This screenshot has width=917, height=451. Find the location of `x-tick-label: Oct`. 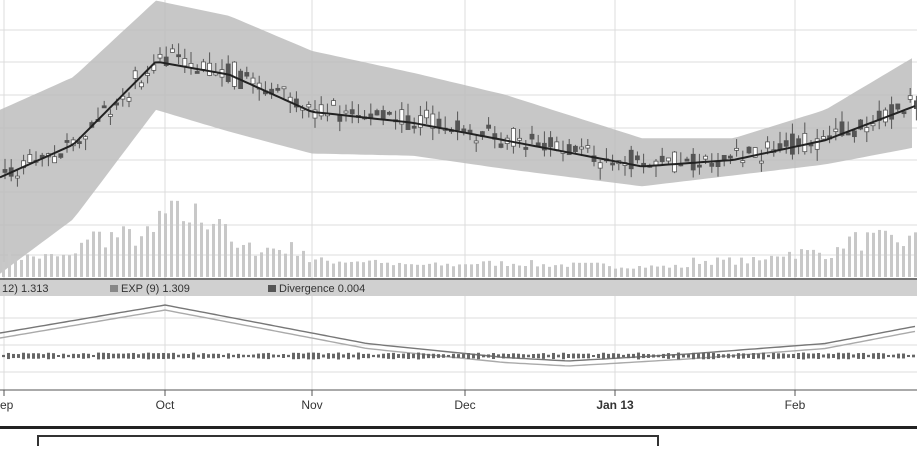

x-tick-label: Oct is located at coordinates (165, 405).